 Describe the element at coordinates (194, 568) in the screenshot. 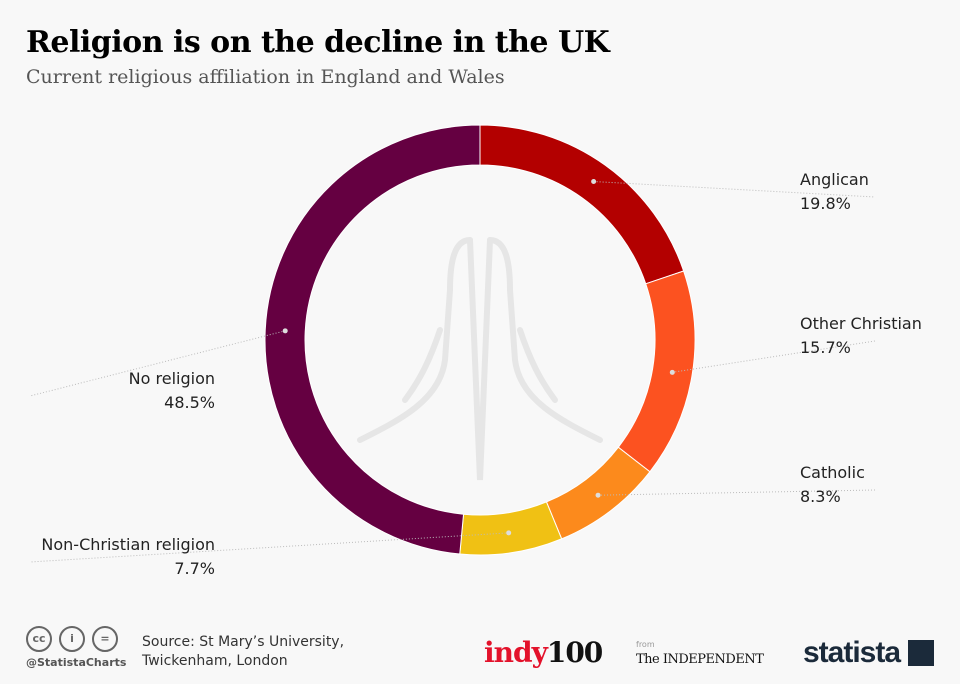

I see `value-label: 7.7%` at that location.